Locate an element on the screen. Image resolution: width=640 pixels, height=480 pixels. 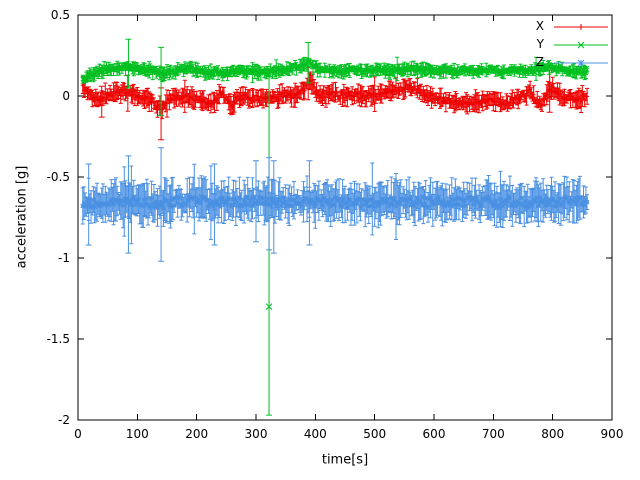
svg-text: -1 is located at coordinates (64, 258).